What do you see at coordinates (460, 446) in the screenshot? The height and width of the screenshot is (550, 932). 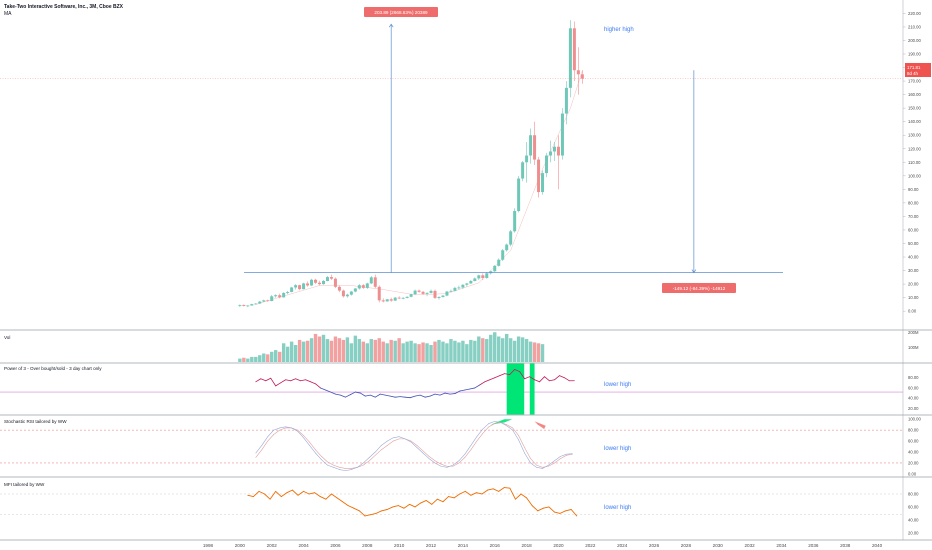 I see `stoch-rsi-pane: 100.00 80.00 60.00 40.00 20.00 0.00` at bounding box center [460, 446].